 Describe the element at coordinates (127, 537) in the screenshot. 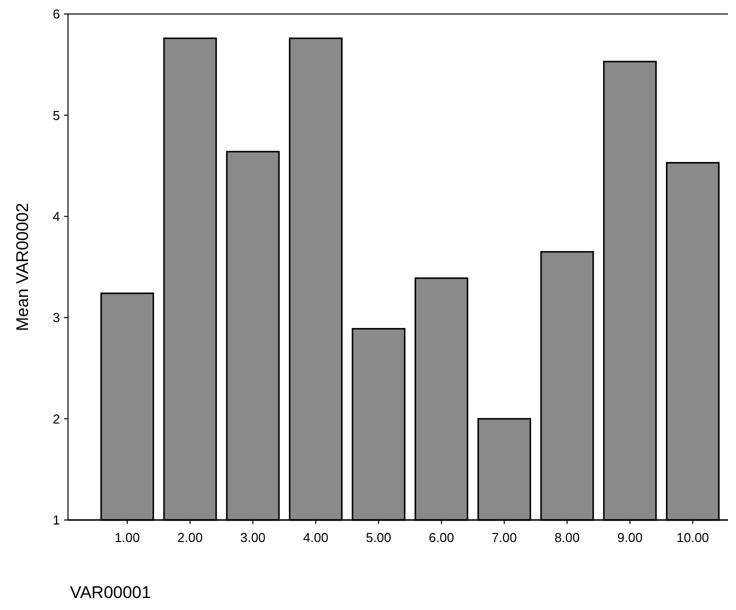

I see `x-tick-label: 1.00` at that location.